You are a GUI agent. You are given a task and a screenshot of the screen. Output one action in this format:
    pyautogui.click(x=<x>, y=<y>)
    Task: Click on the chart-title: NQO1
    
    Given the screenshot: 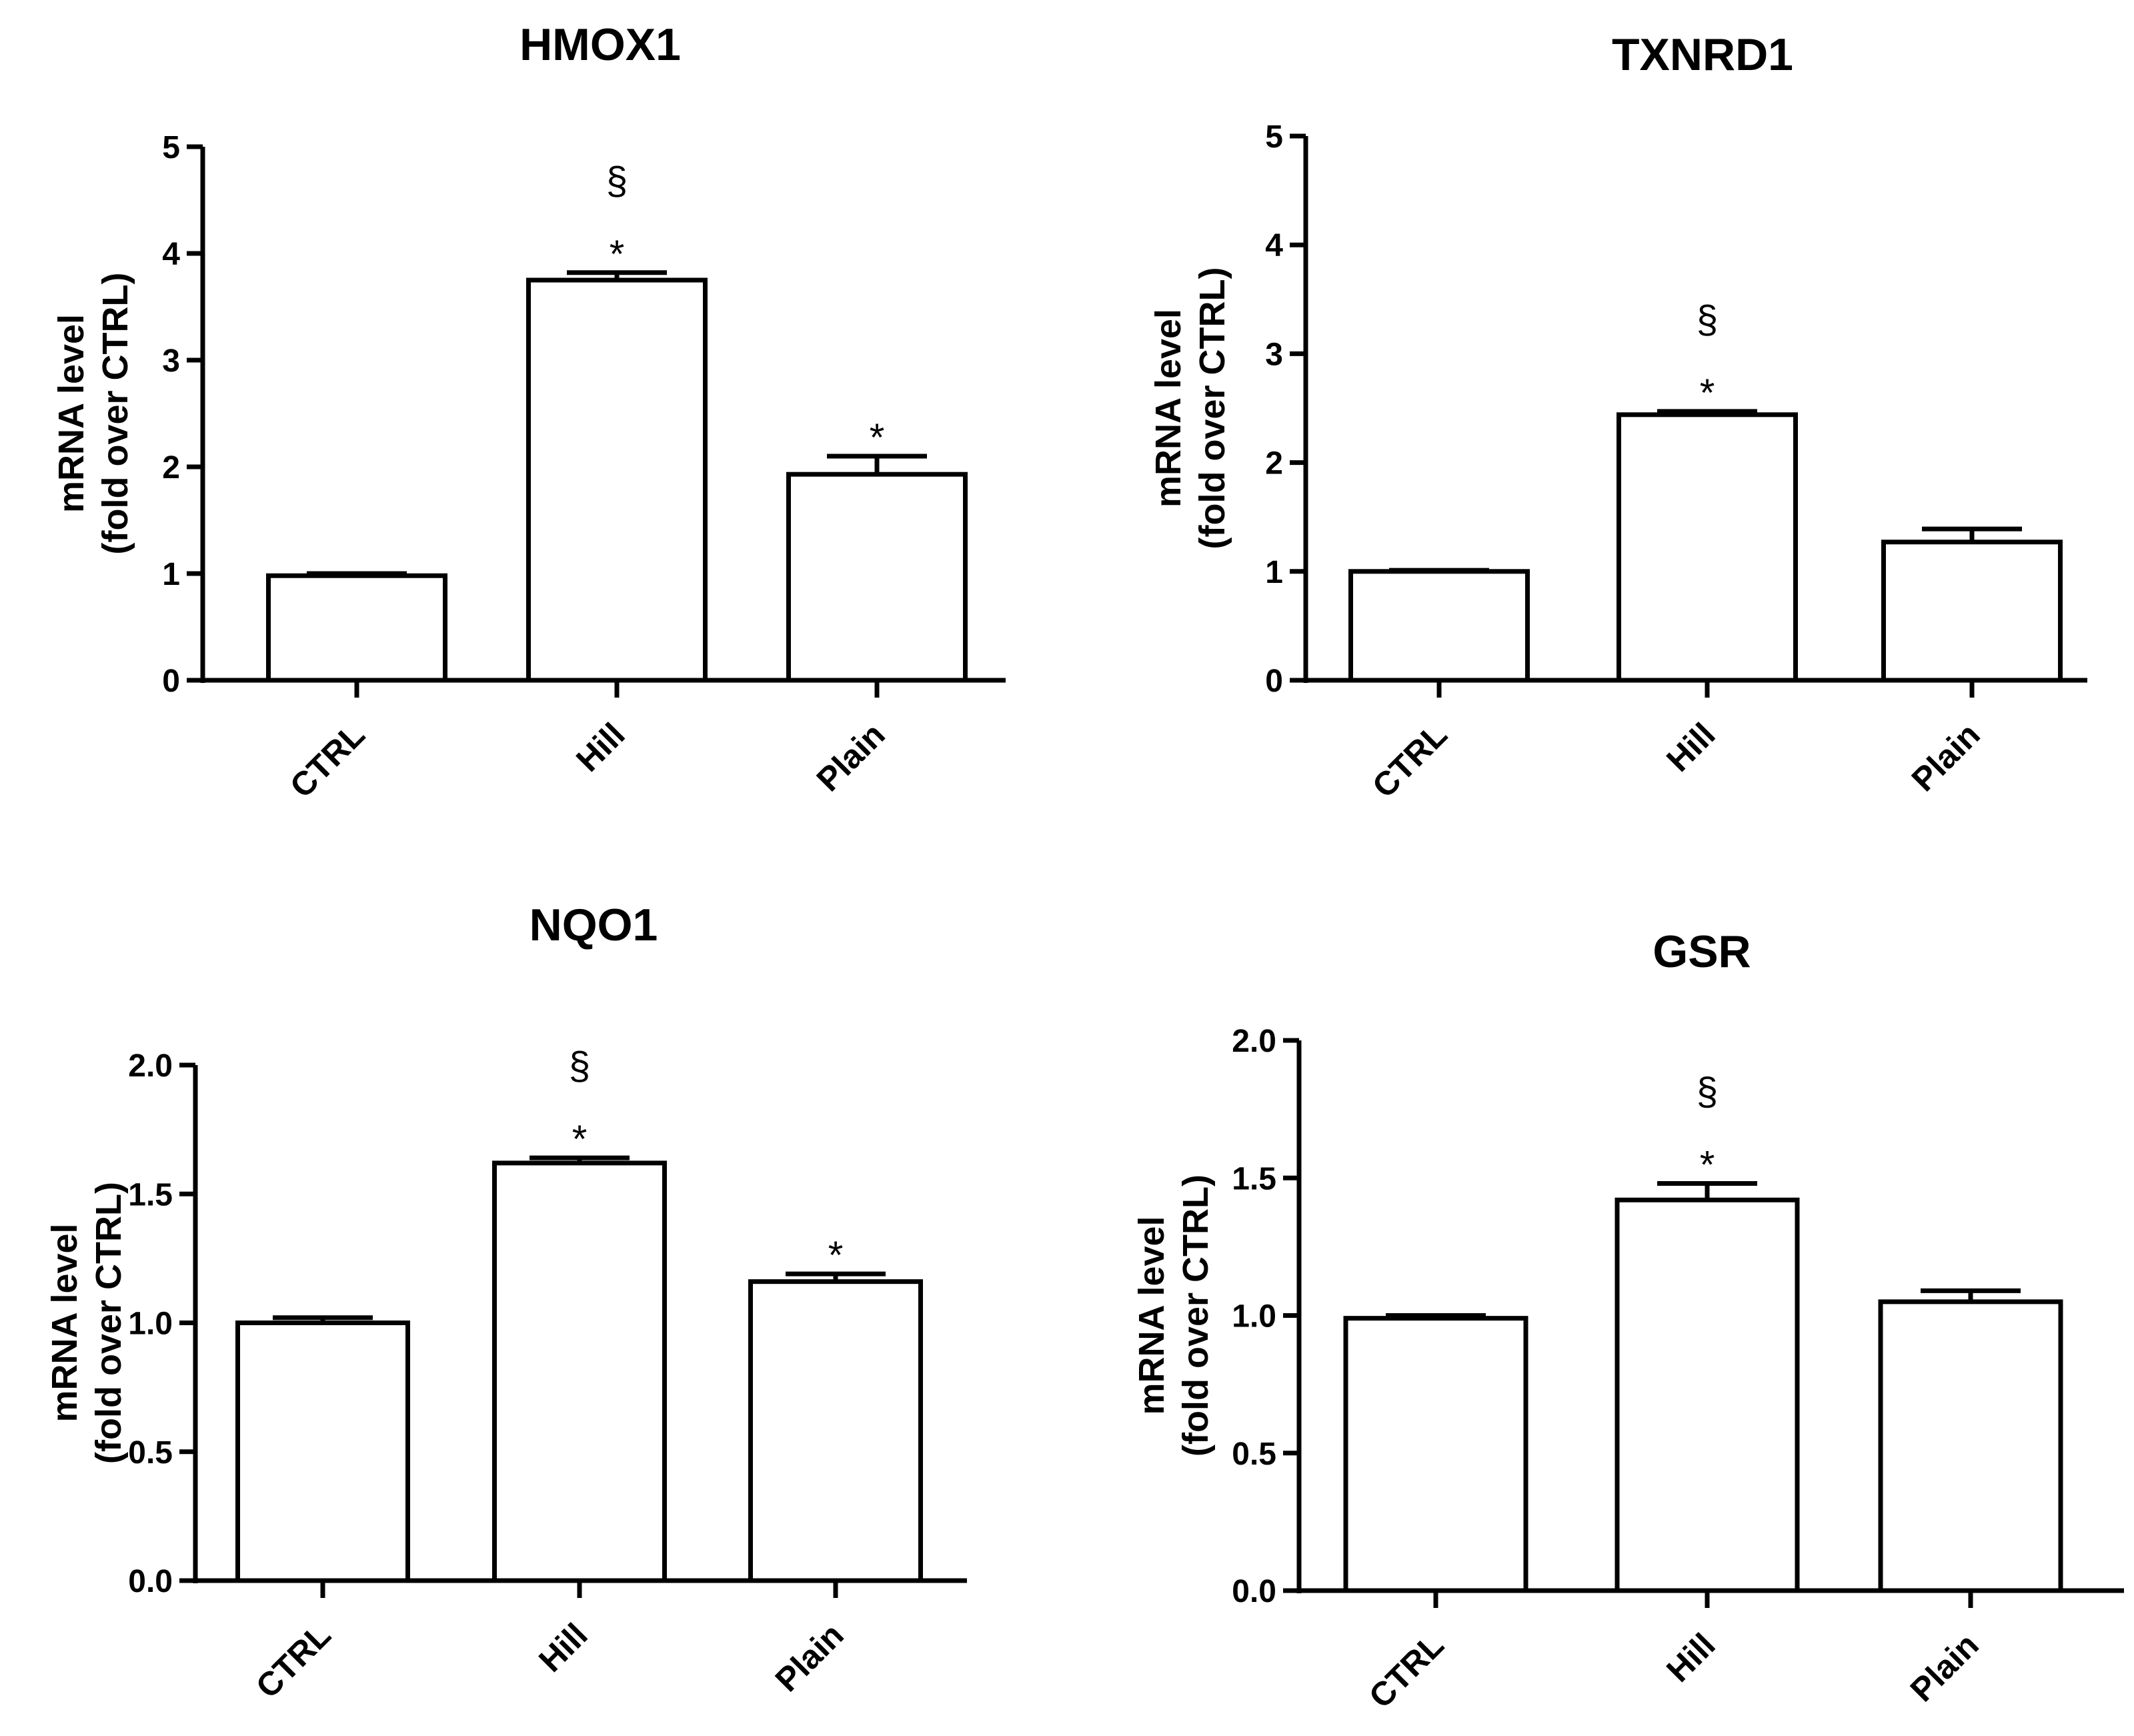 What is the action you would take?
    pyautogui.click(x=593, y=925)
    